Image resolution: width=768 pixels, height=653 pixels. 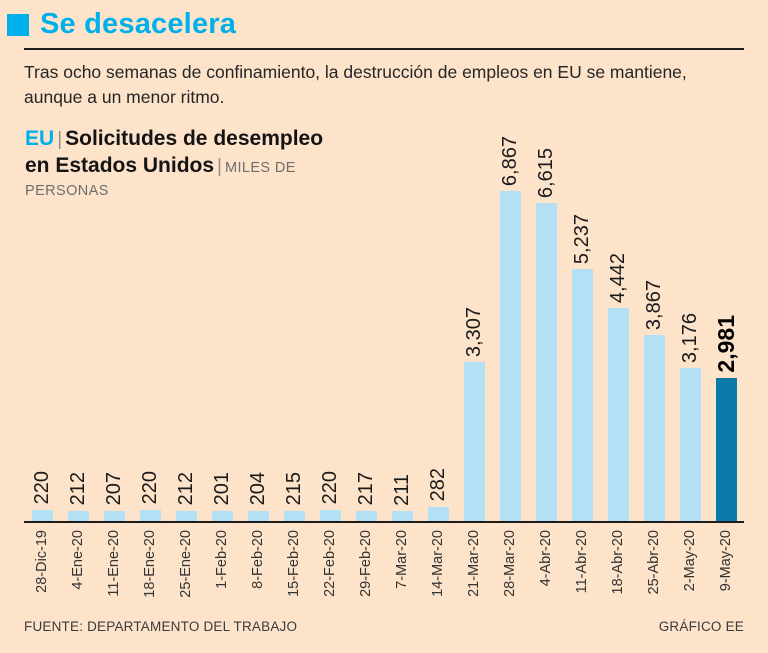 I want to click on bar-value-label: 207, so click(x=113, y=489).